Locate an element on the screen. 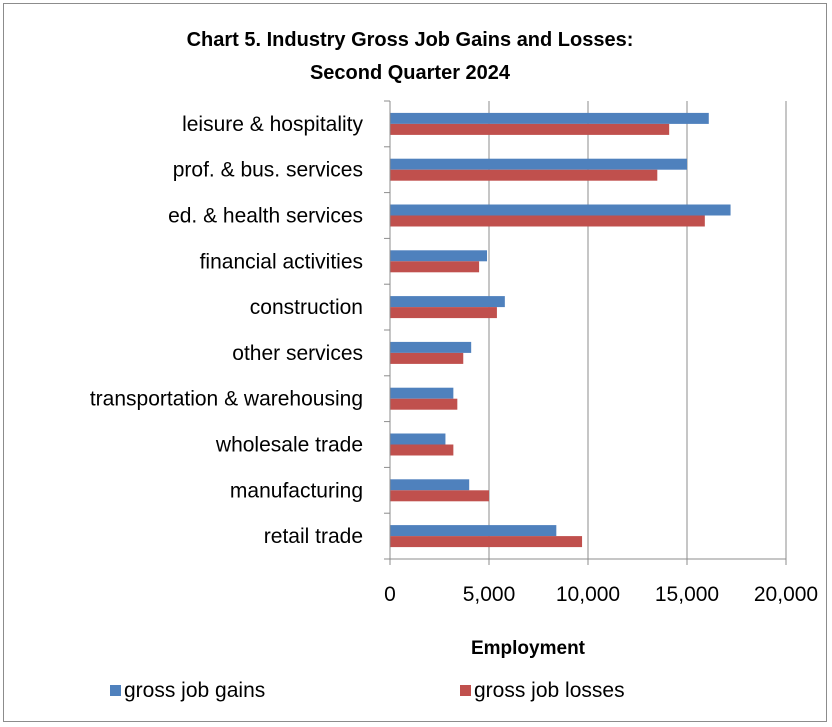 Image resolution: width=832 pixels, height=727 pixels. category-label: ed. & health services is located at coordinates (265, 216).